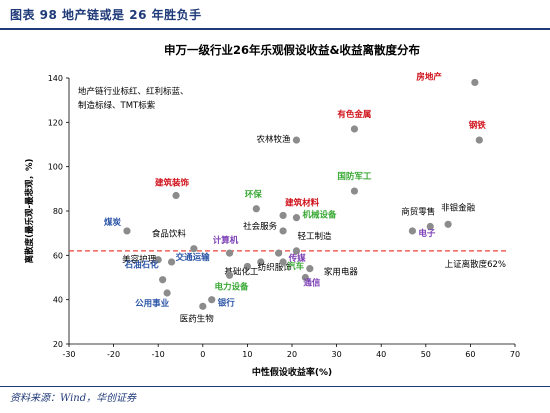 The height and width of the screenshot is (413, 550). What do you see at coordinates (172, 182) in the screenshot?
I see `point-label: 建筑装饰` at bounding box center [172, 182].